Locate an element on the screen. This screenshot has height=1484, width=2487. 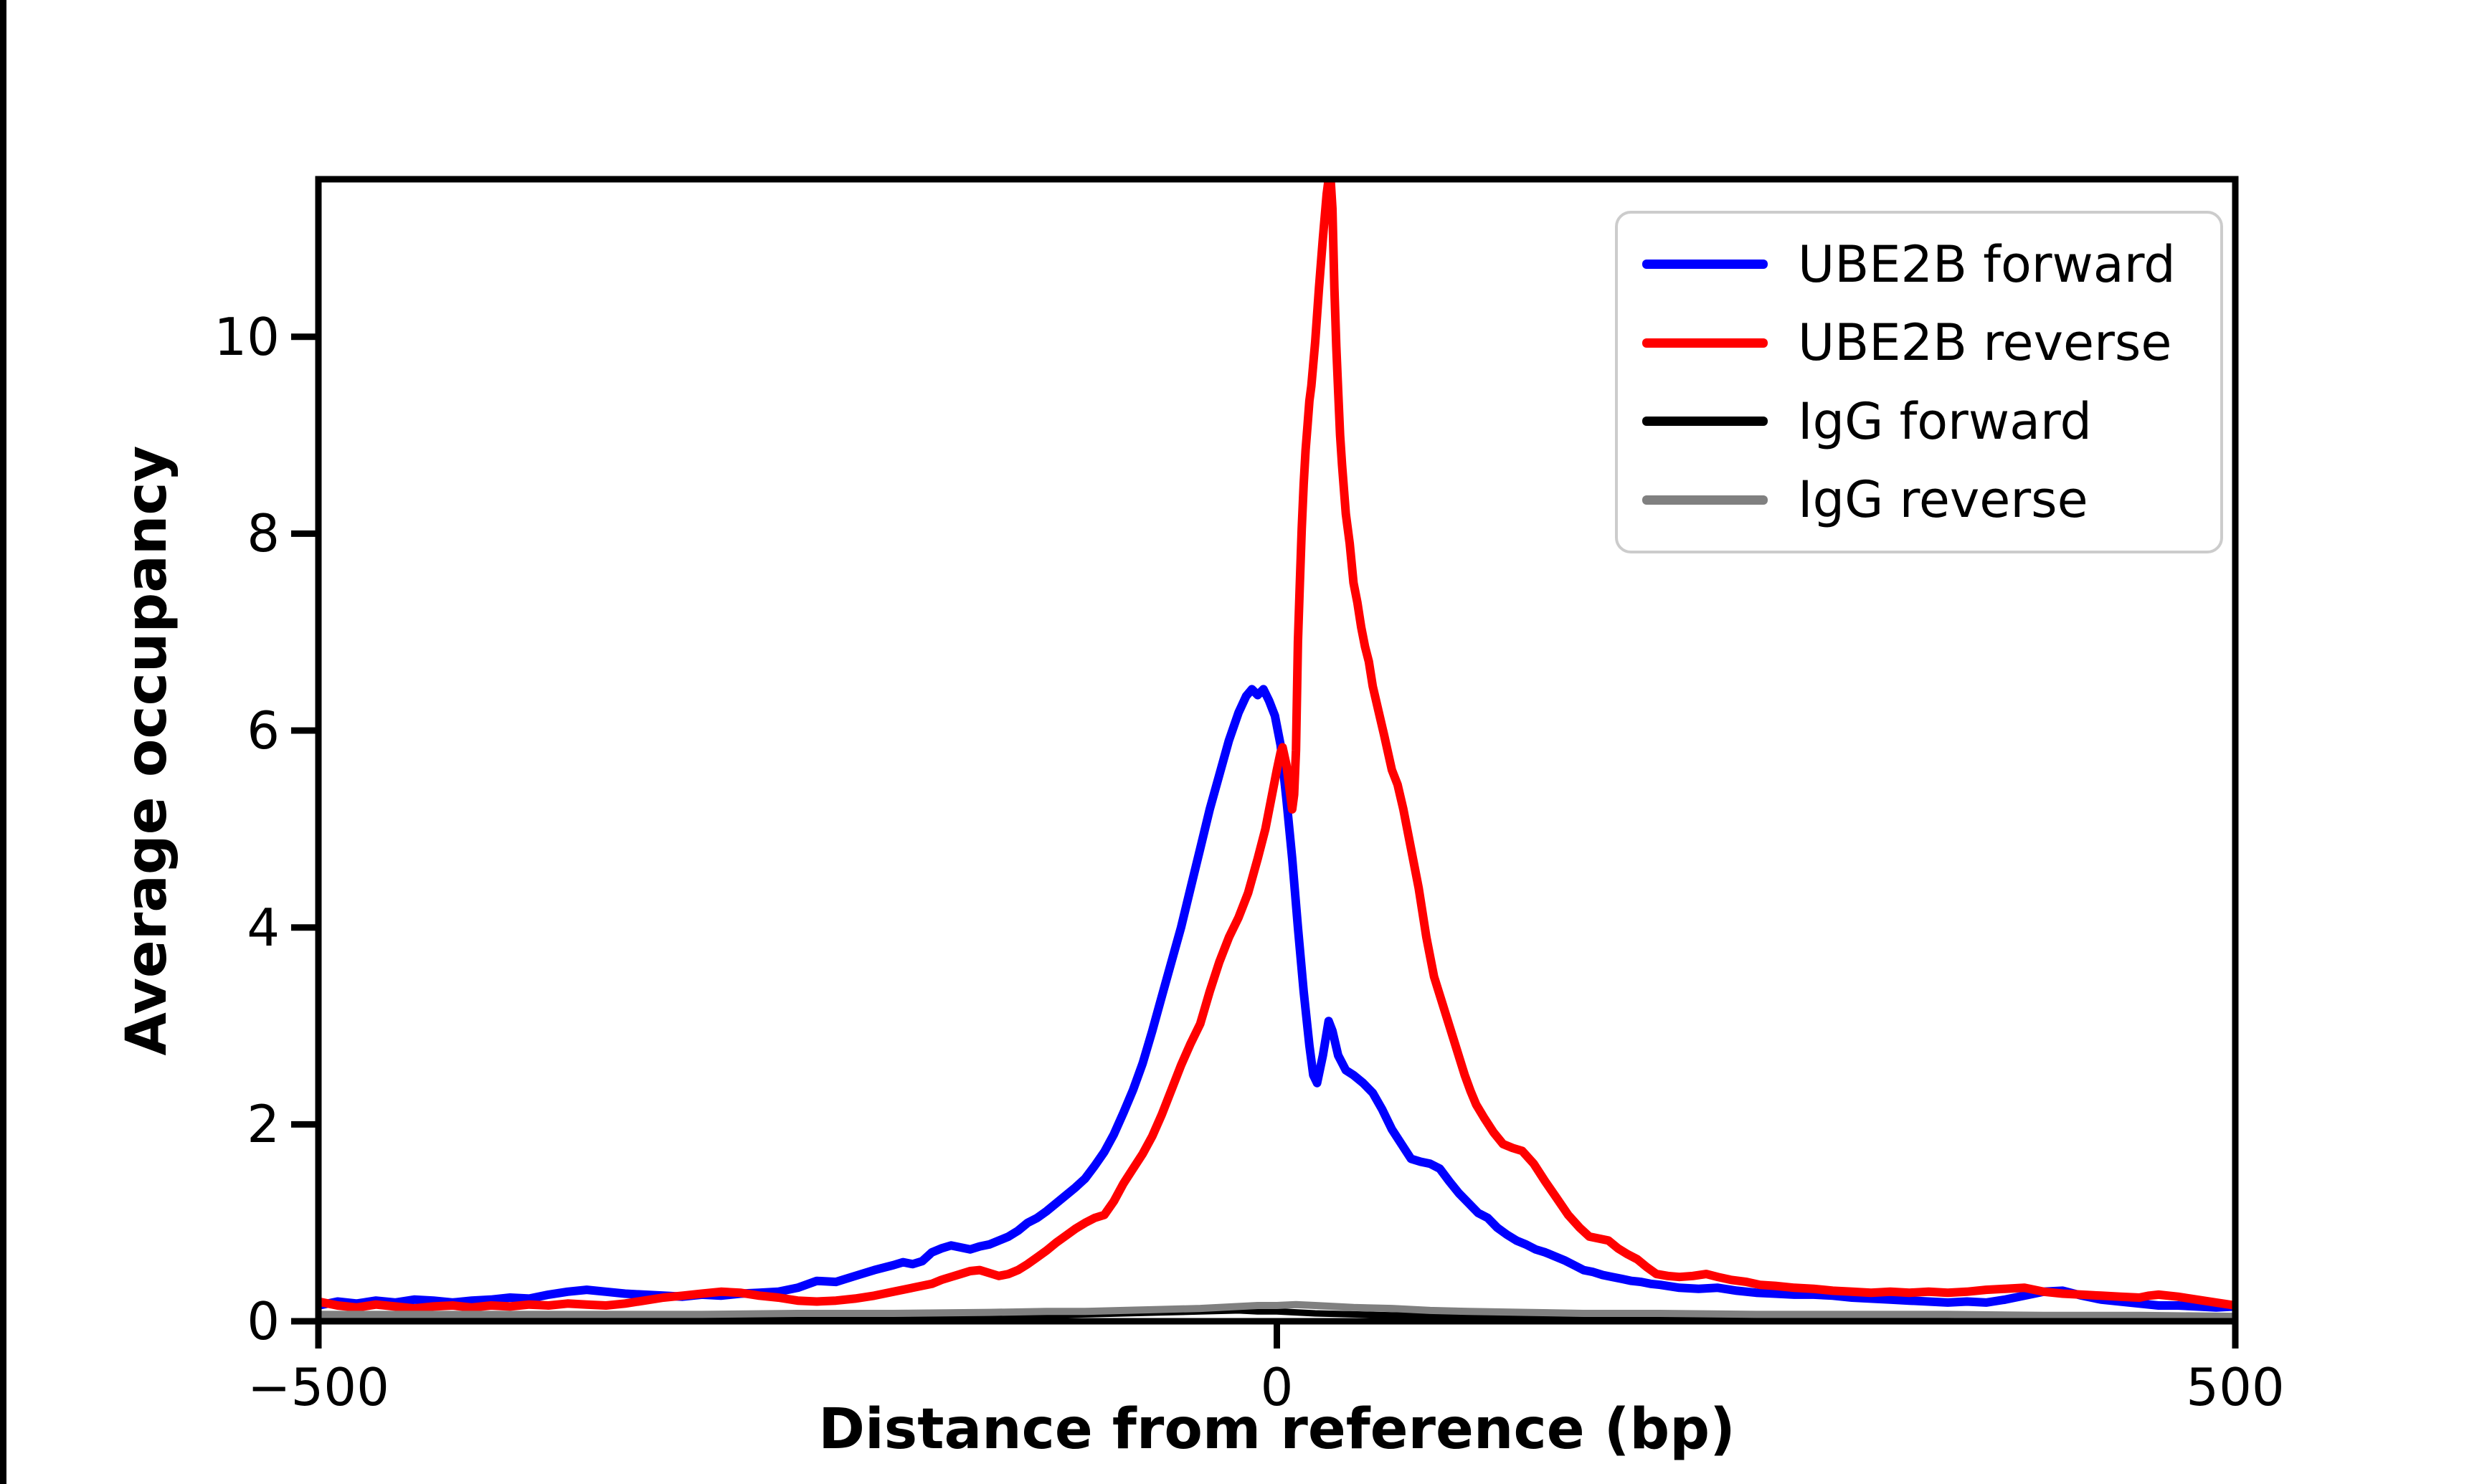
legend-item-igg-reverse: IgG reverse is located at coordinates (1919, 500).